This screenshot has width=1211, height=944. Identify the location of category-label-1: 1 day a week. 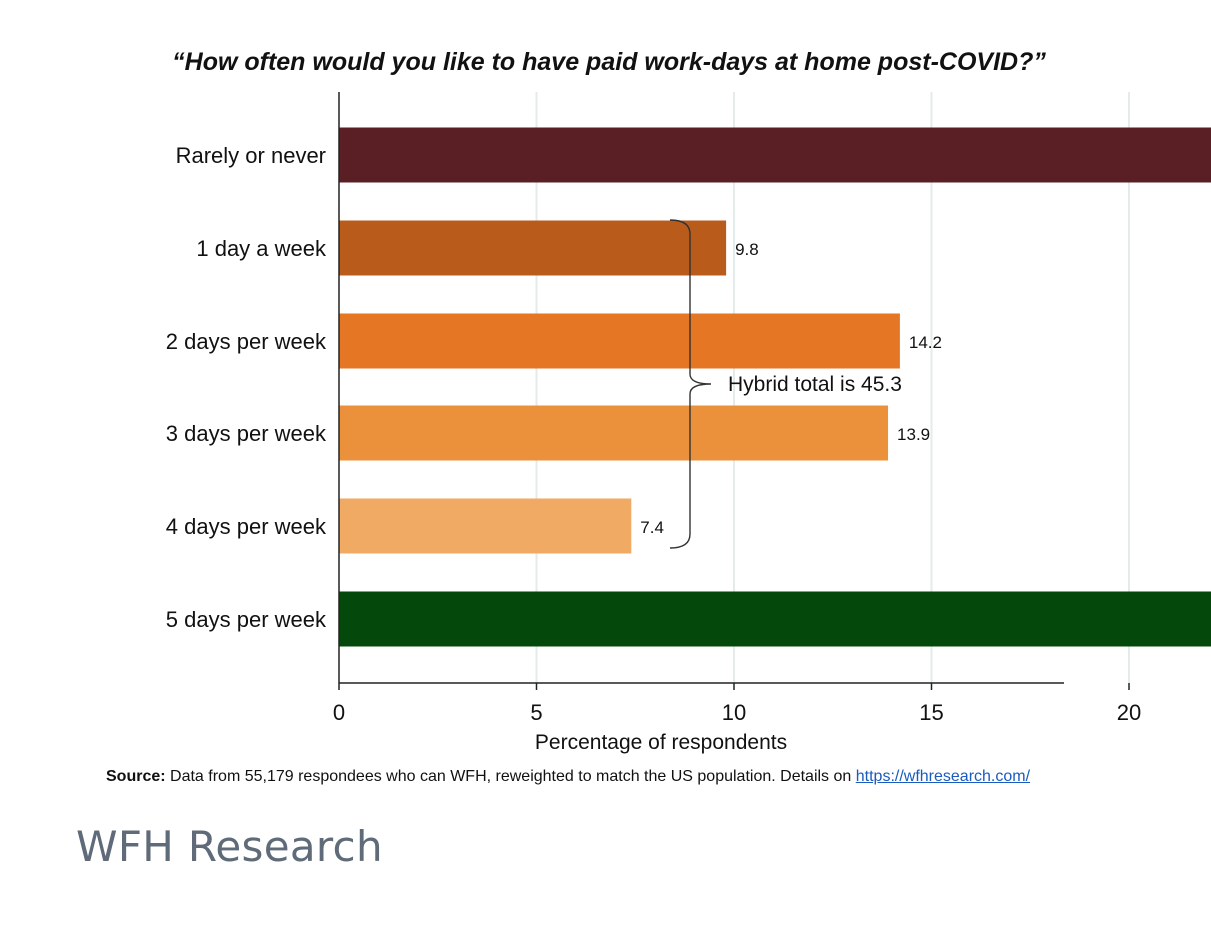
(261, 248).